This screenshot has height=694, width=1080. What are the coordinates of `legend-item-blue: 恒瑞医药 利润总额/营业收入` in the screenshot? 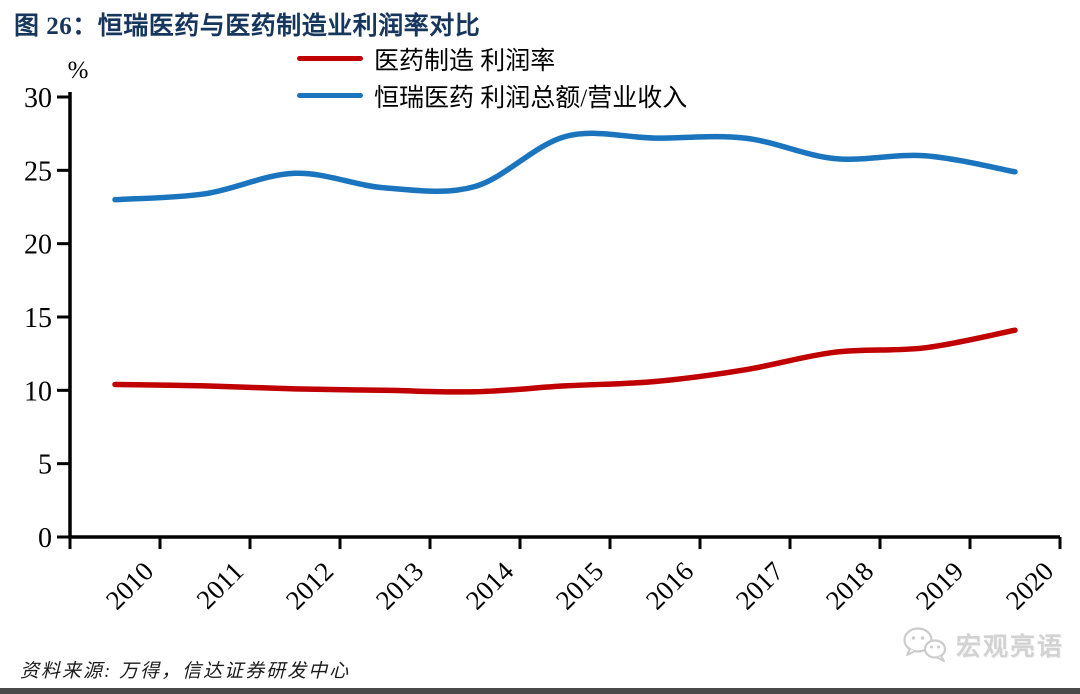 It's located at (492, 95).